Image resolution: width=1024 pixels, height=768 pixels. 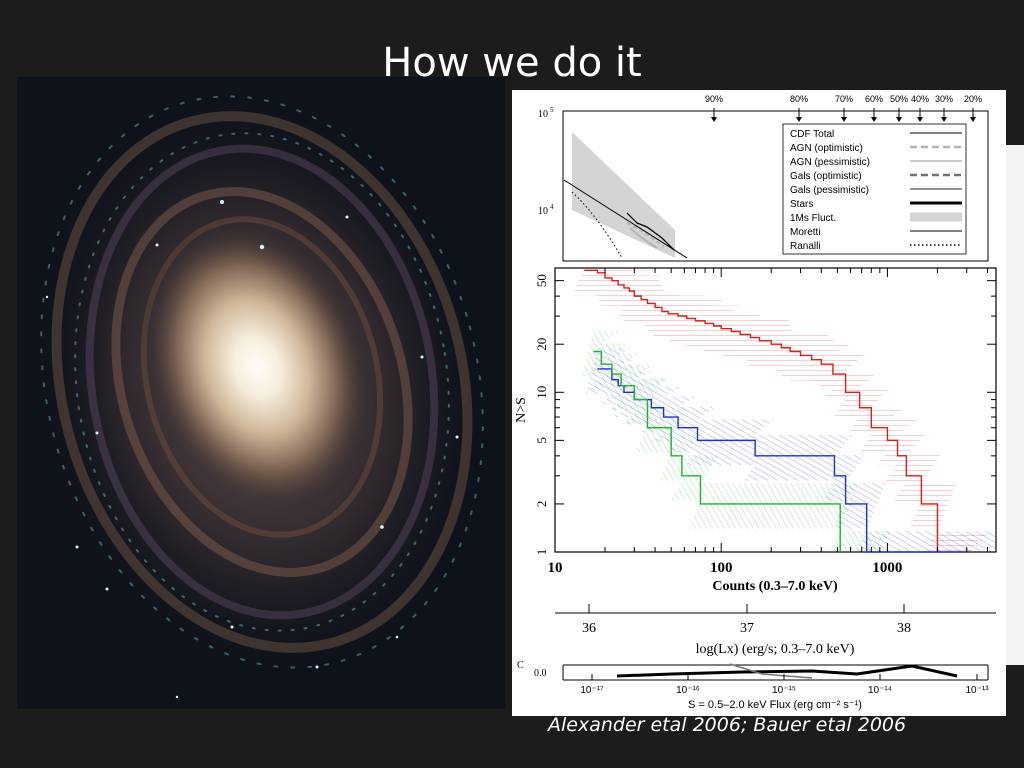 What do you see at coordinates (805, 232) in the screenshot?
I see `legend-label: Moretti` at bounding box center [805, 232].